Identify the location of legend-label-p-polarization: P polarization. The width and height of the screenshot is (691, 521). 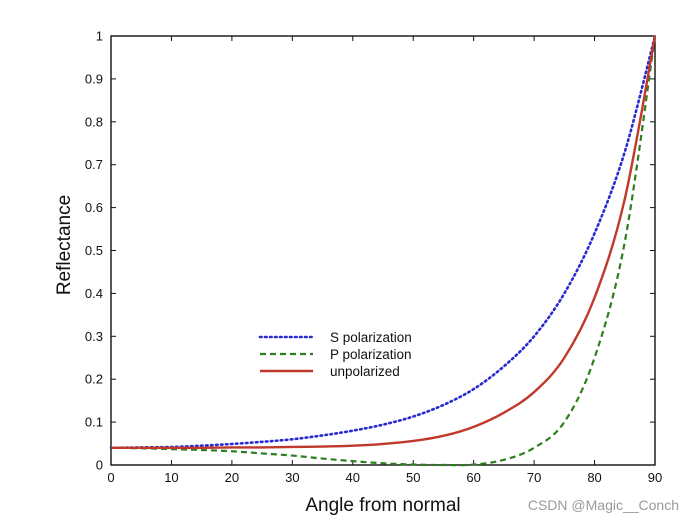
(371, 354).